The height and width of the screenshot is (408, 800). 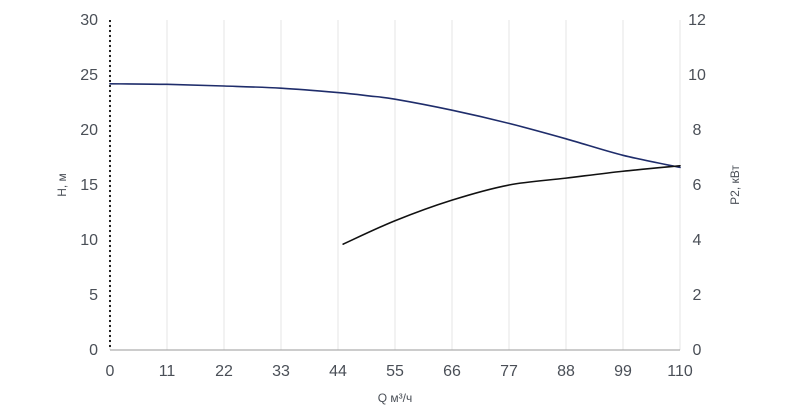 What do you see at coordinates (566, 371) in the screenshot?
I see `x-tick-label: 88` at bounding box center [566, 371].